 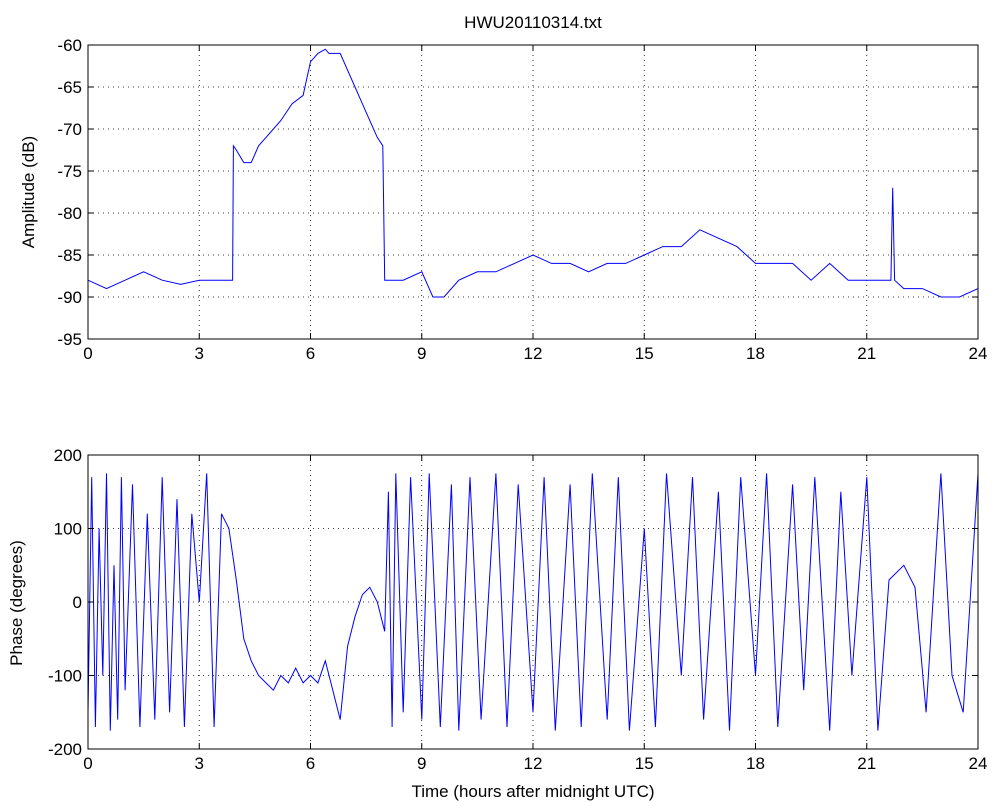 I want to click on phase-y-tick-label: 200, so click(x=68, y=455).